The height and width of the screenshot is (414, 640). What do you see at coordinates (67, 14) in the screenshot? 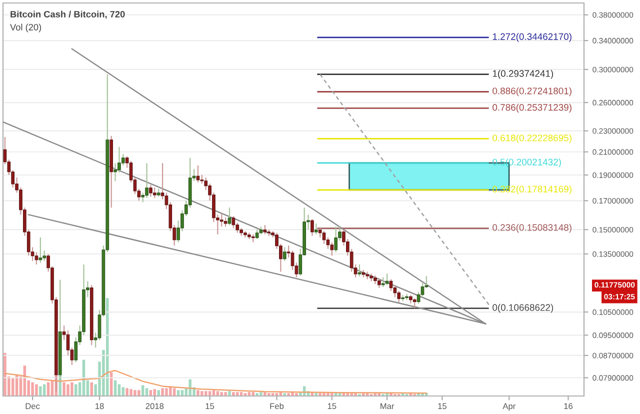
I see `text: Bitcoin Cash / Bitcoin, 720` at bounding box center [67, 14].